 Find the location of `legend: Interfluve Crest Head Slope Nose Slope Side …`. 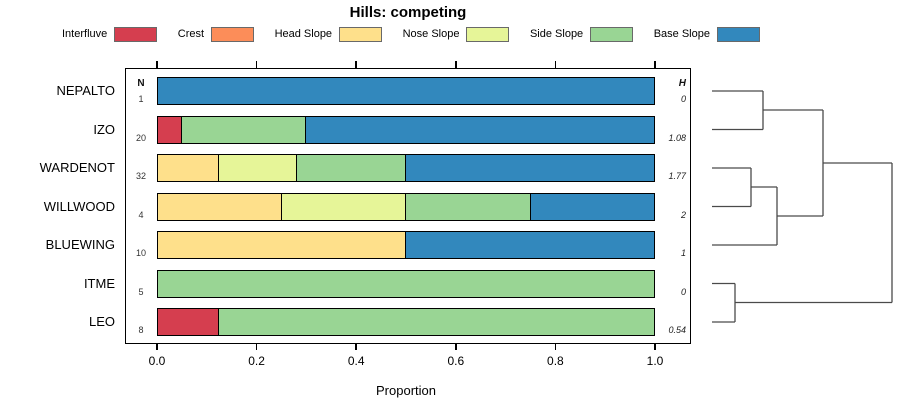

legend: Interfluve Crest Head Slope Nose Slope Side … is located at coordinates (411, 34).